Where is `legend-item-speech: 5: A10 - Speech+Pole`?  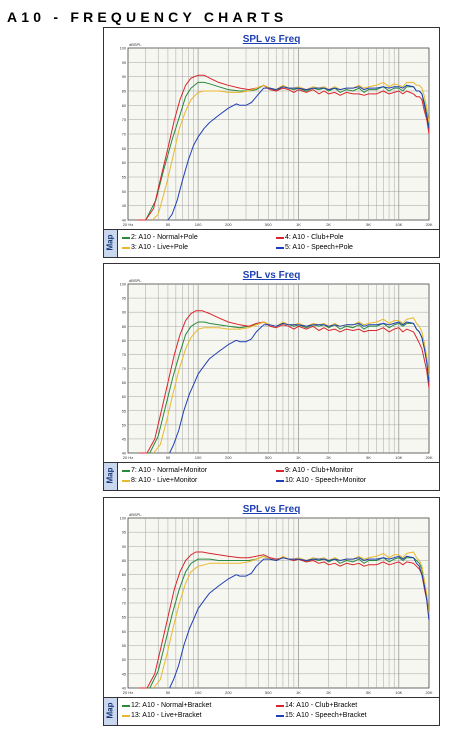 legend-item-speech: 5: A10 - Speech+Pole is located at coordinates (314, 247).